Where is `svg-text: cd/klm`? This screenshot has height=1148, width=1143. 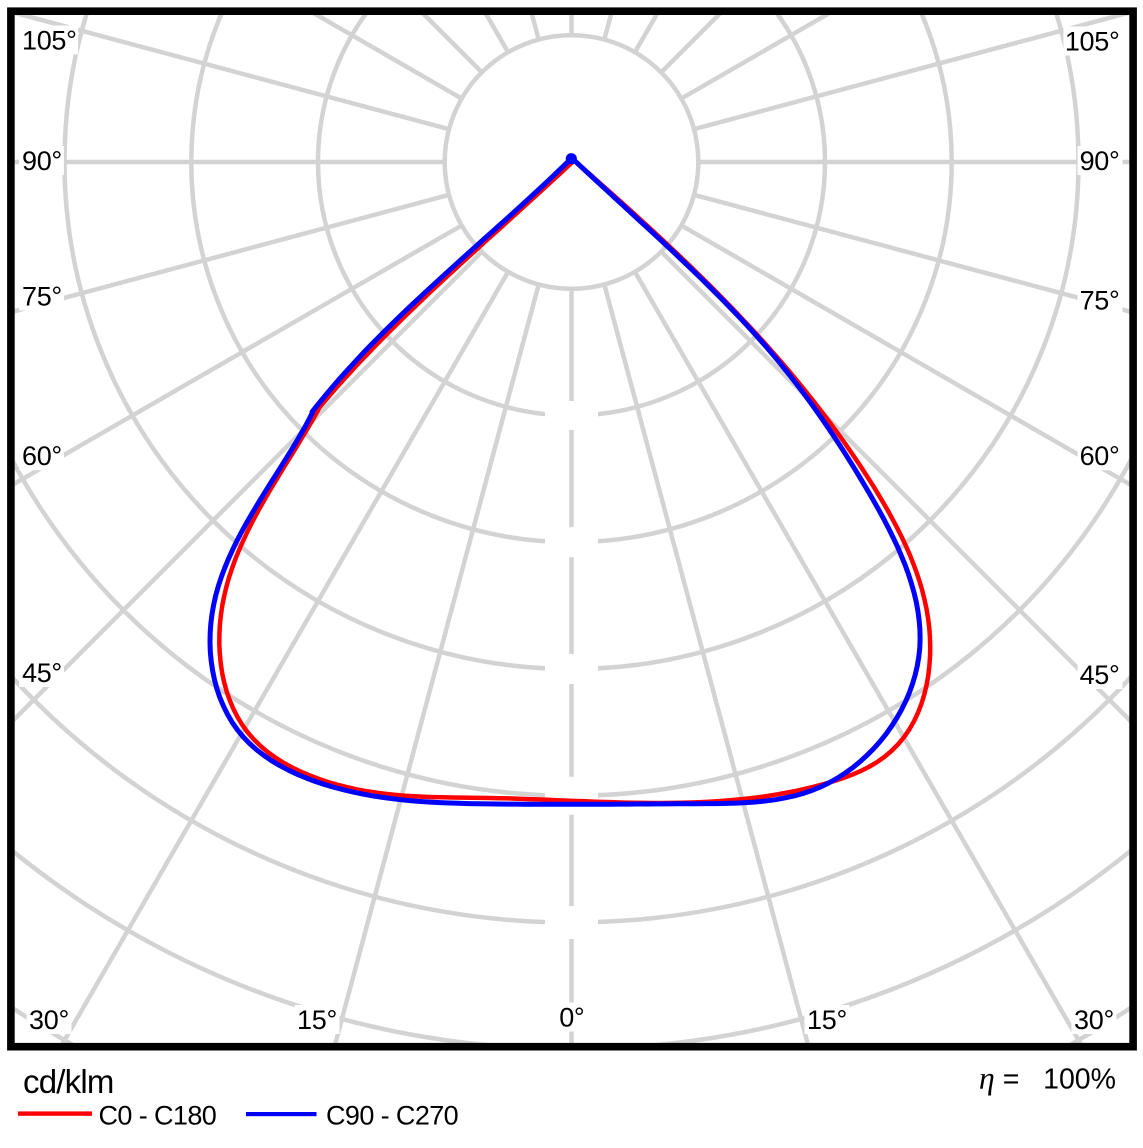 svg-text: cd/klm is located at coordinates (68, 1081).